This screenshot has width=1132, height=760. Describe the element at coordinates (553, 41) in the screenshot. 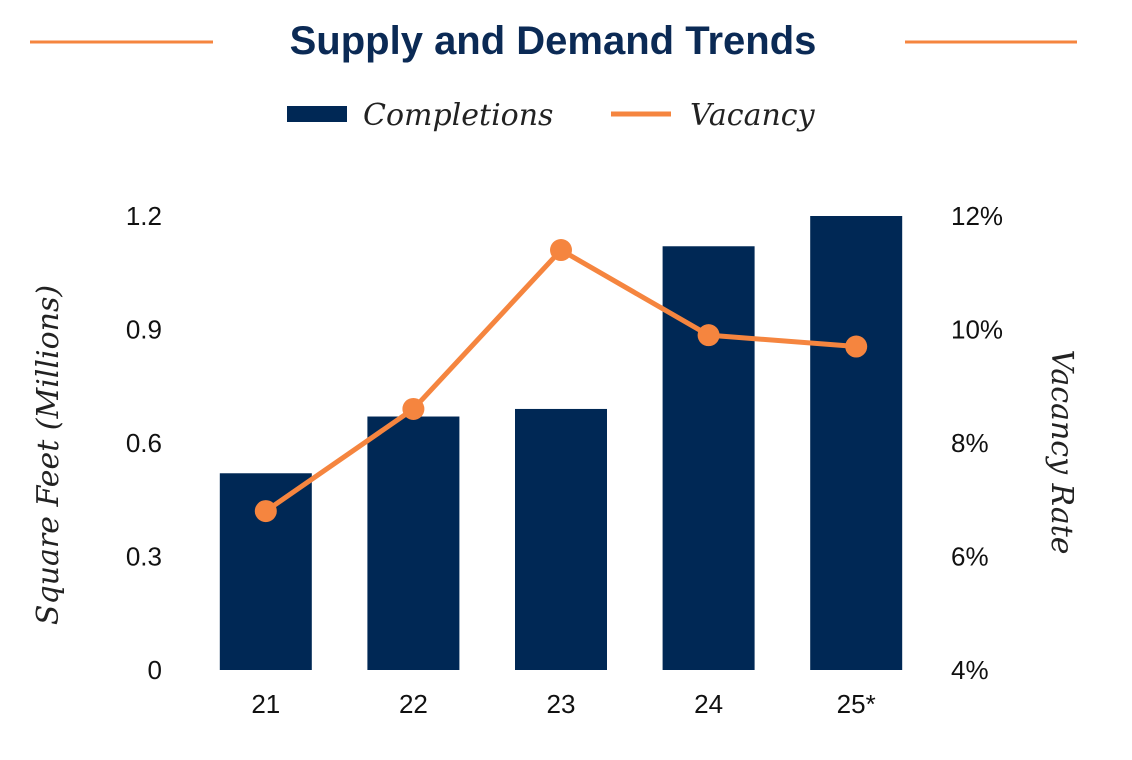

I see `chart-title: Supply and Demand Trends` at that location.